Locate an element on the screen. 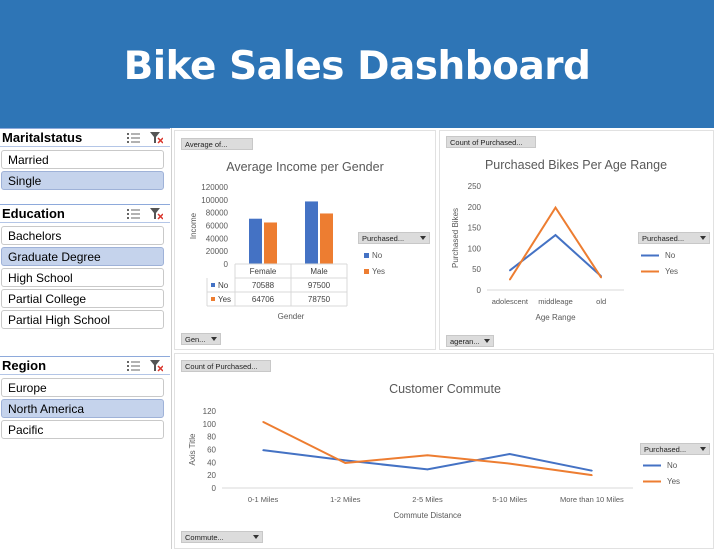 This screenshot has width=714, height=549. slicer-item-partial-high-school: Partial High School is located at coordinates (82, 319).